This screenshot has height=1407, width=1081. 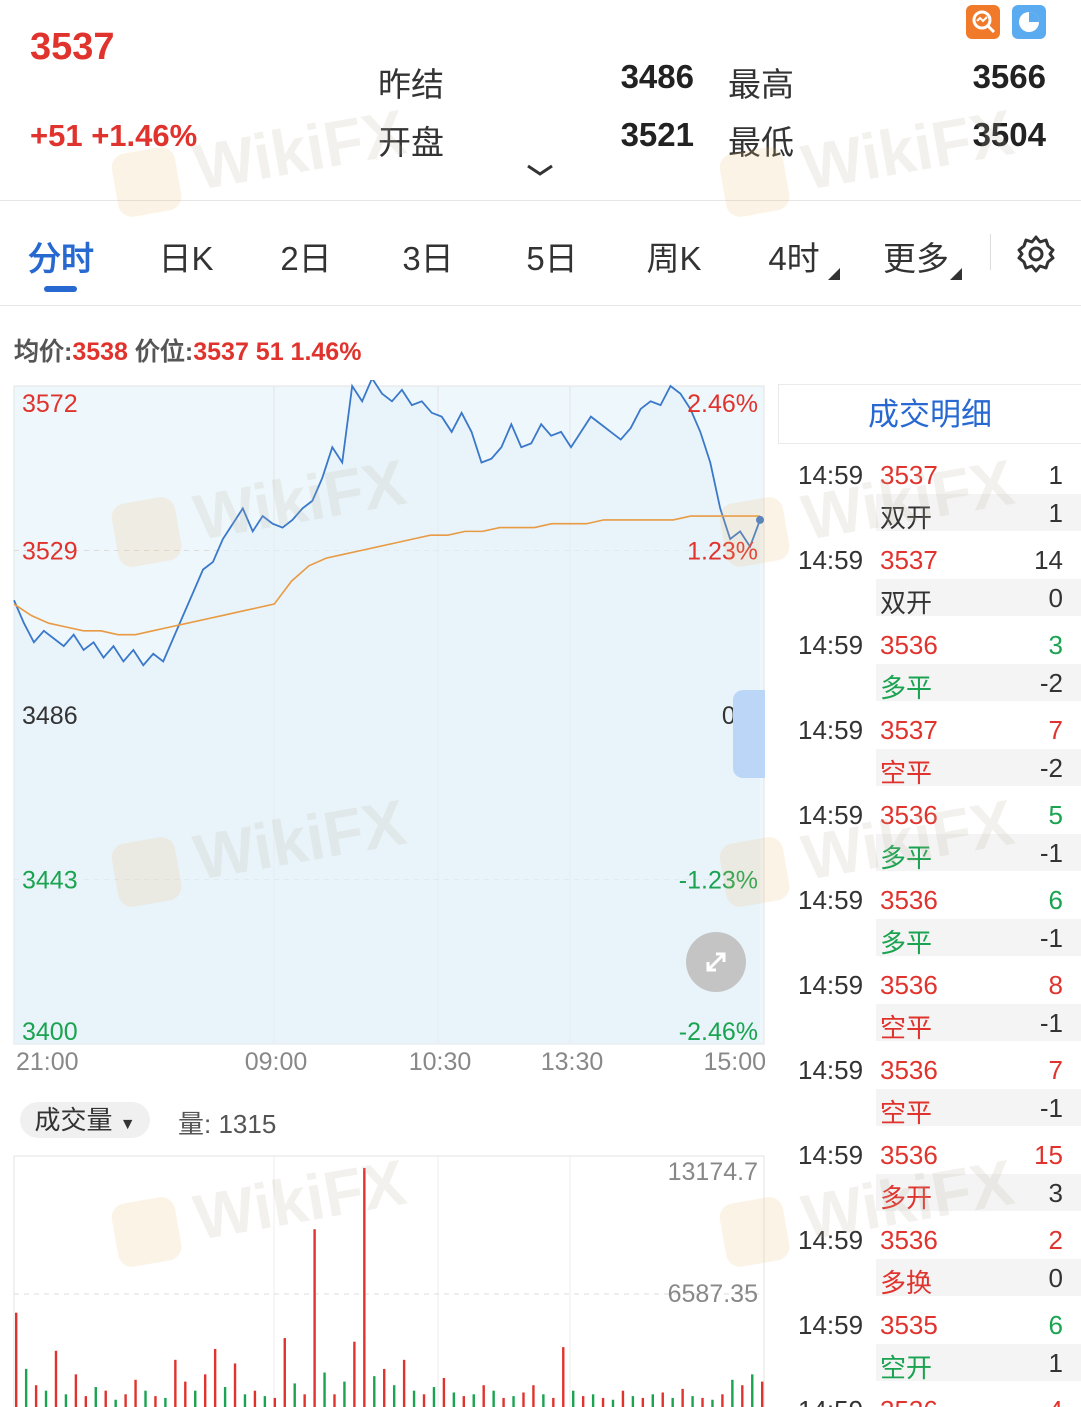 What do you see at coordinates (47, 1062) in the screenshot?
I see `x-tick-label: 21:00` at bounding box center [47, 1062].